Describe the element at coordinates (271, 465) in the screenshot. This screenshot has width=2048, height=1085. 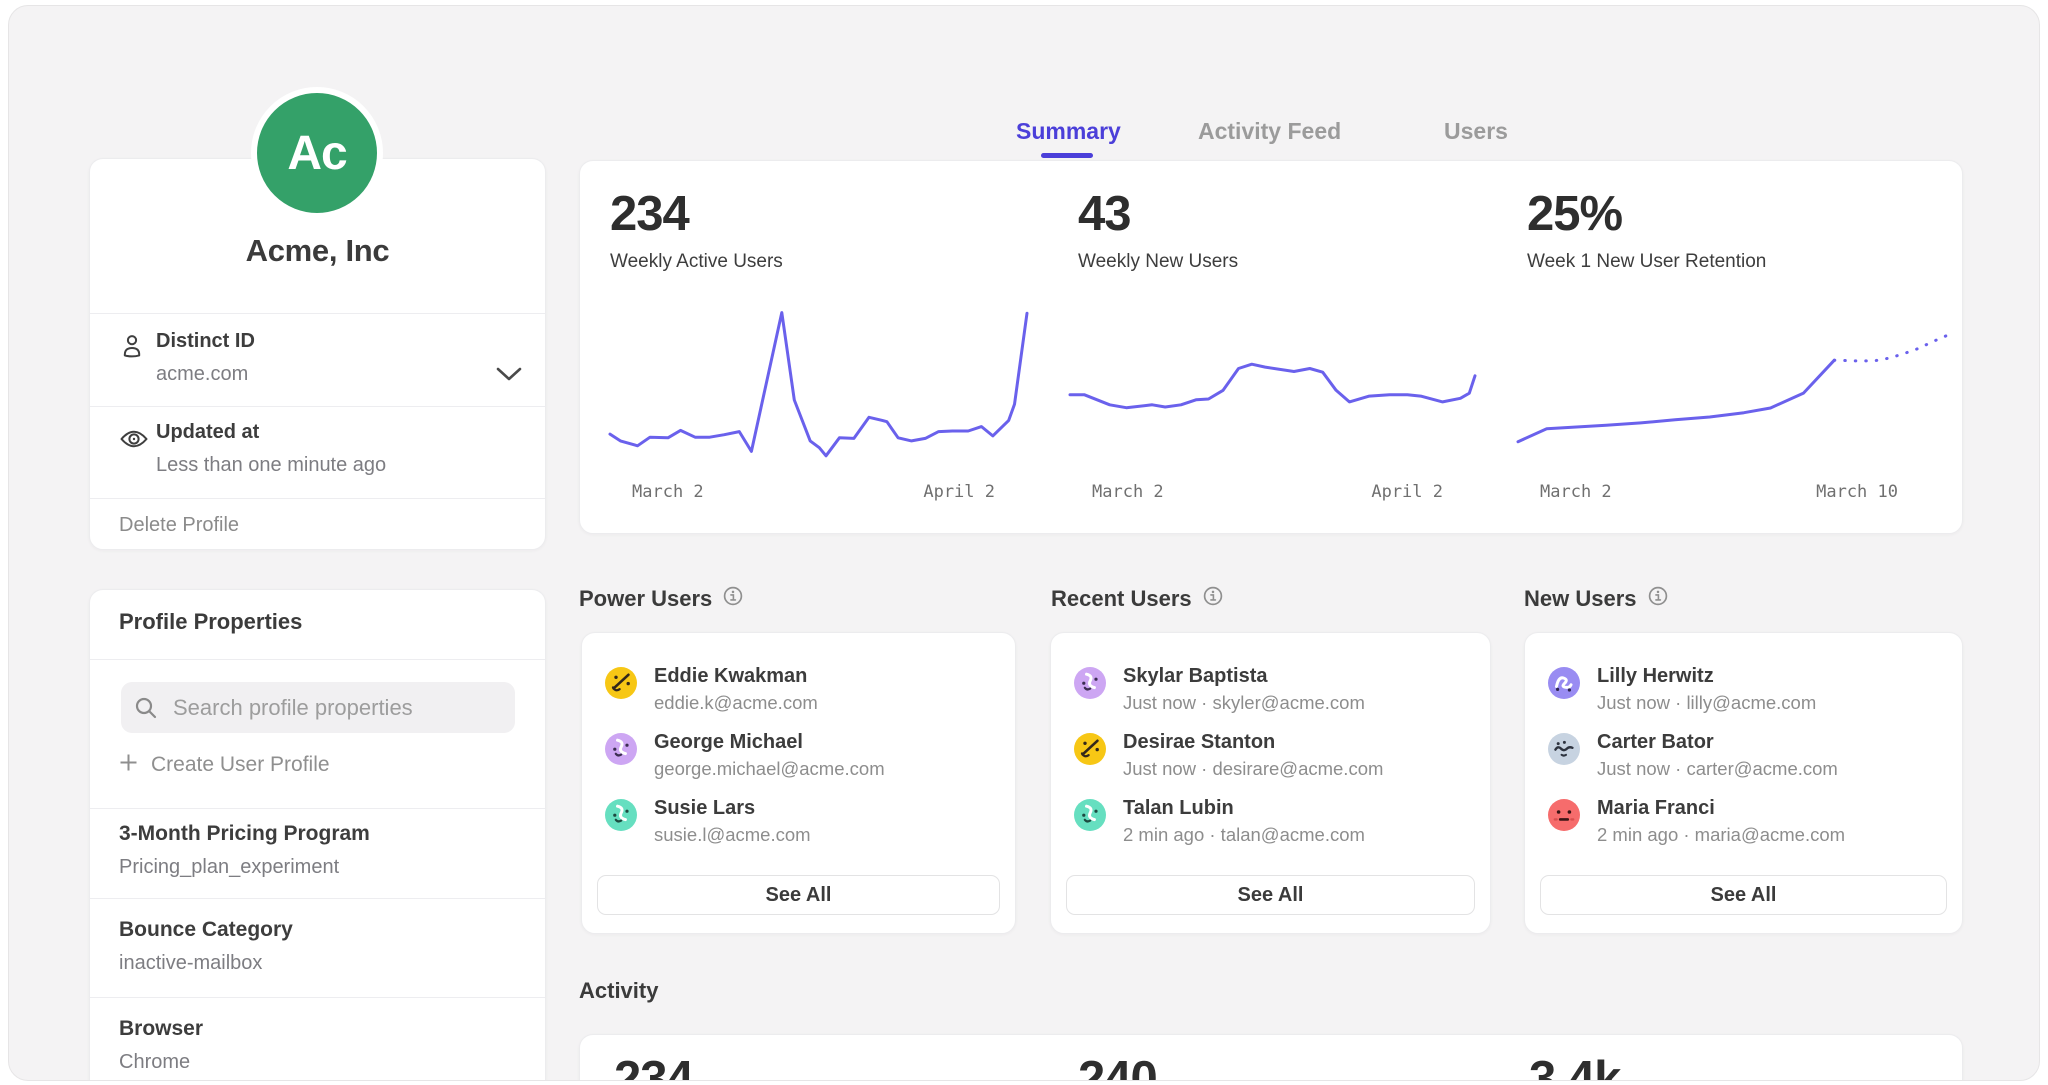
I see `updated-at-value: Less than one minute ago` at that location.